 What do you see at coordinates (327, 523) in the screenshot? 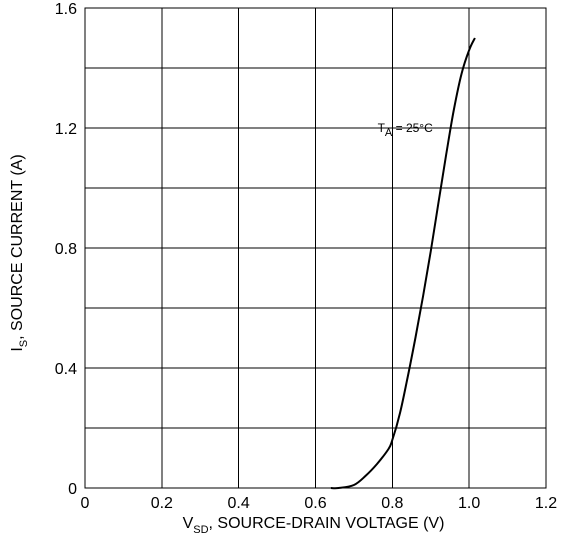
I see `x-axis-title-rest: , SOURCE-DRAIN VOLTAGE (V)` at bounding box center [327, 523].